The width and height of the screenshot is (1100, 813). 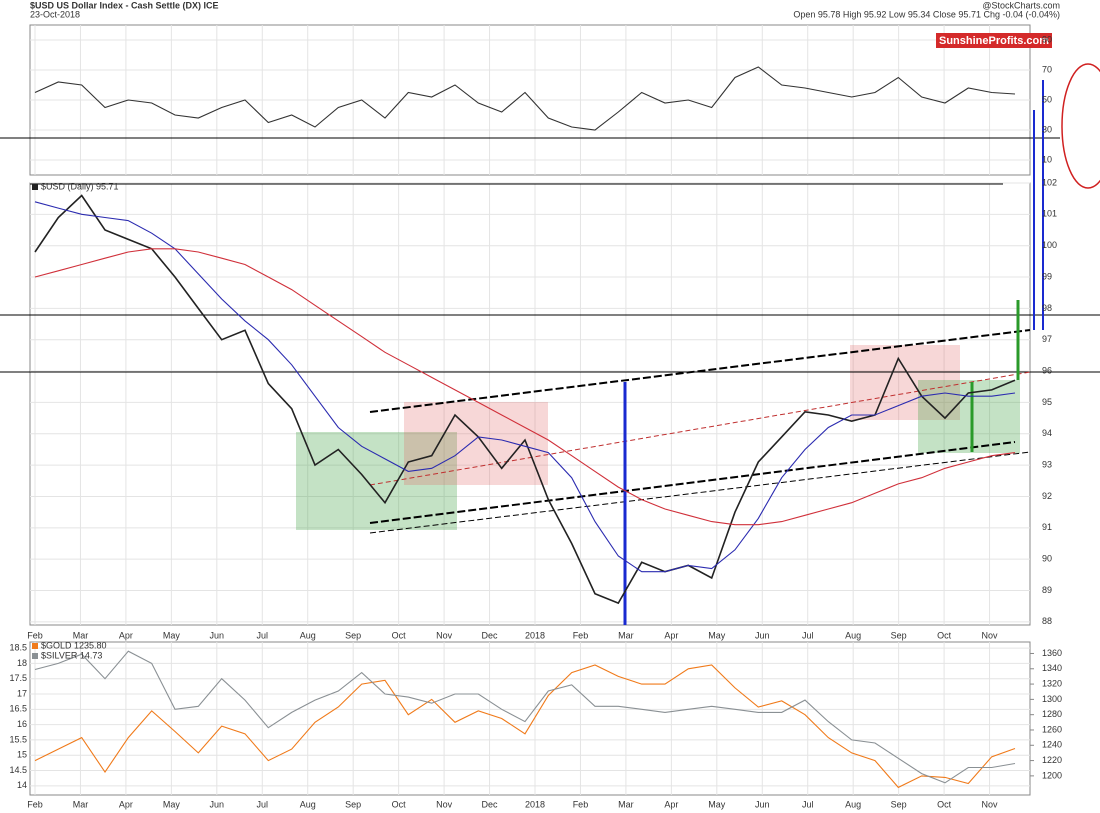 I want to click on y2-tick-label: 1280, so click(x=1052, y=714).